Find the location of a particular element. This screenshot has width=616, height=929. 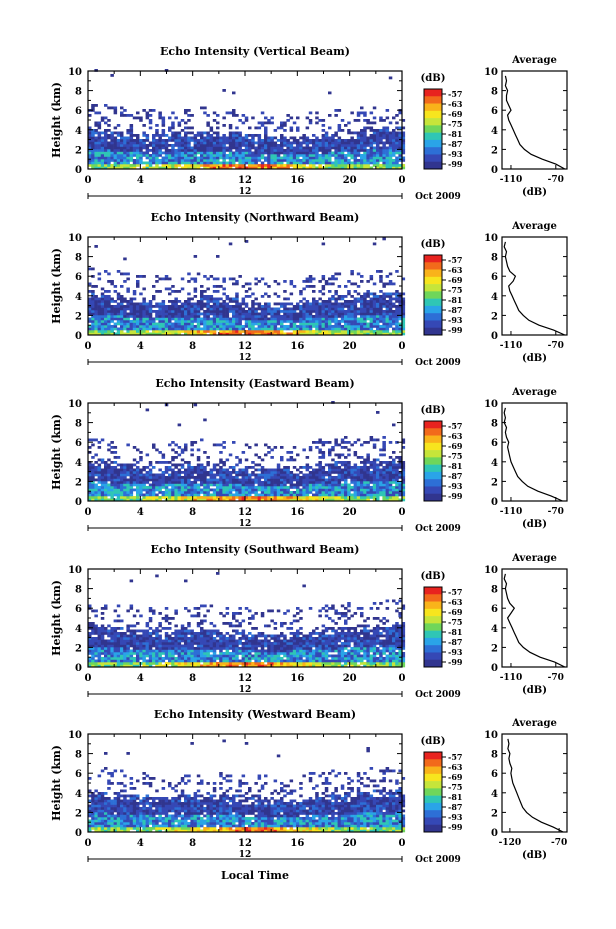

y-tick-label: 2 is located at coordinates (78, 648).